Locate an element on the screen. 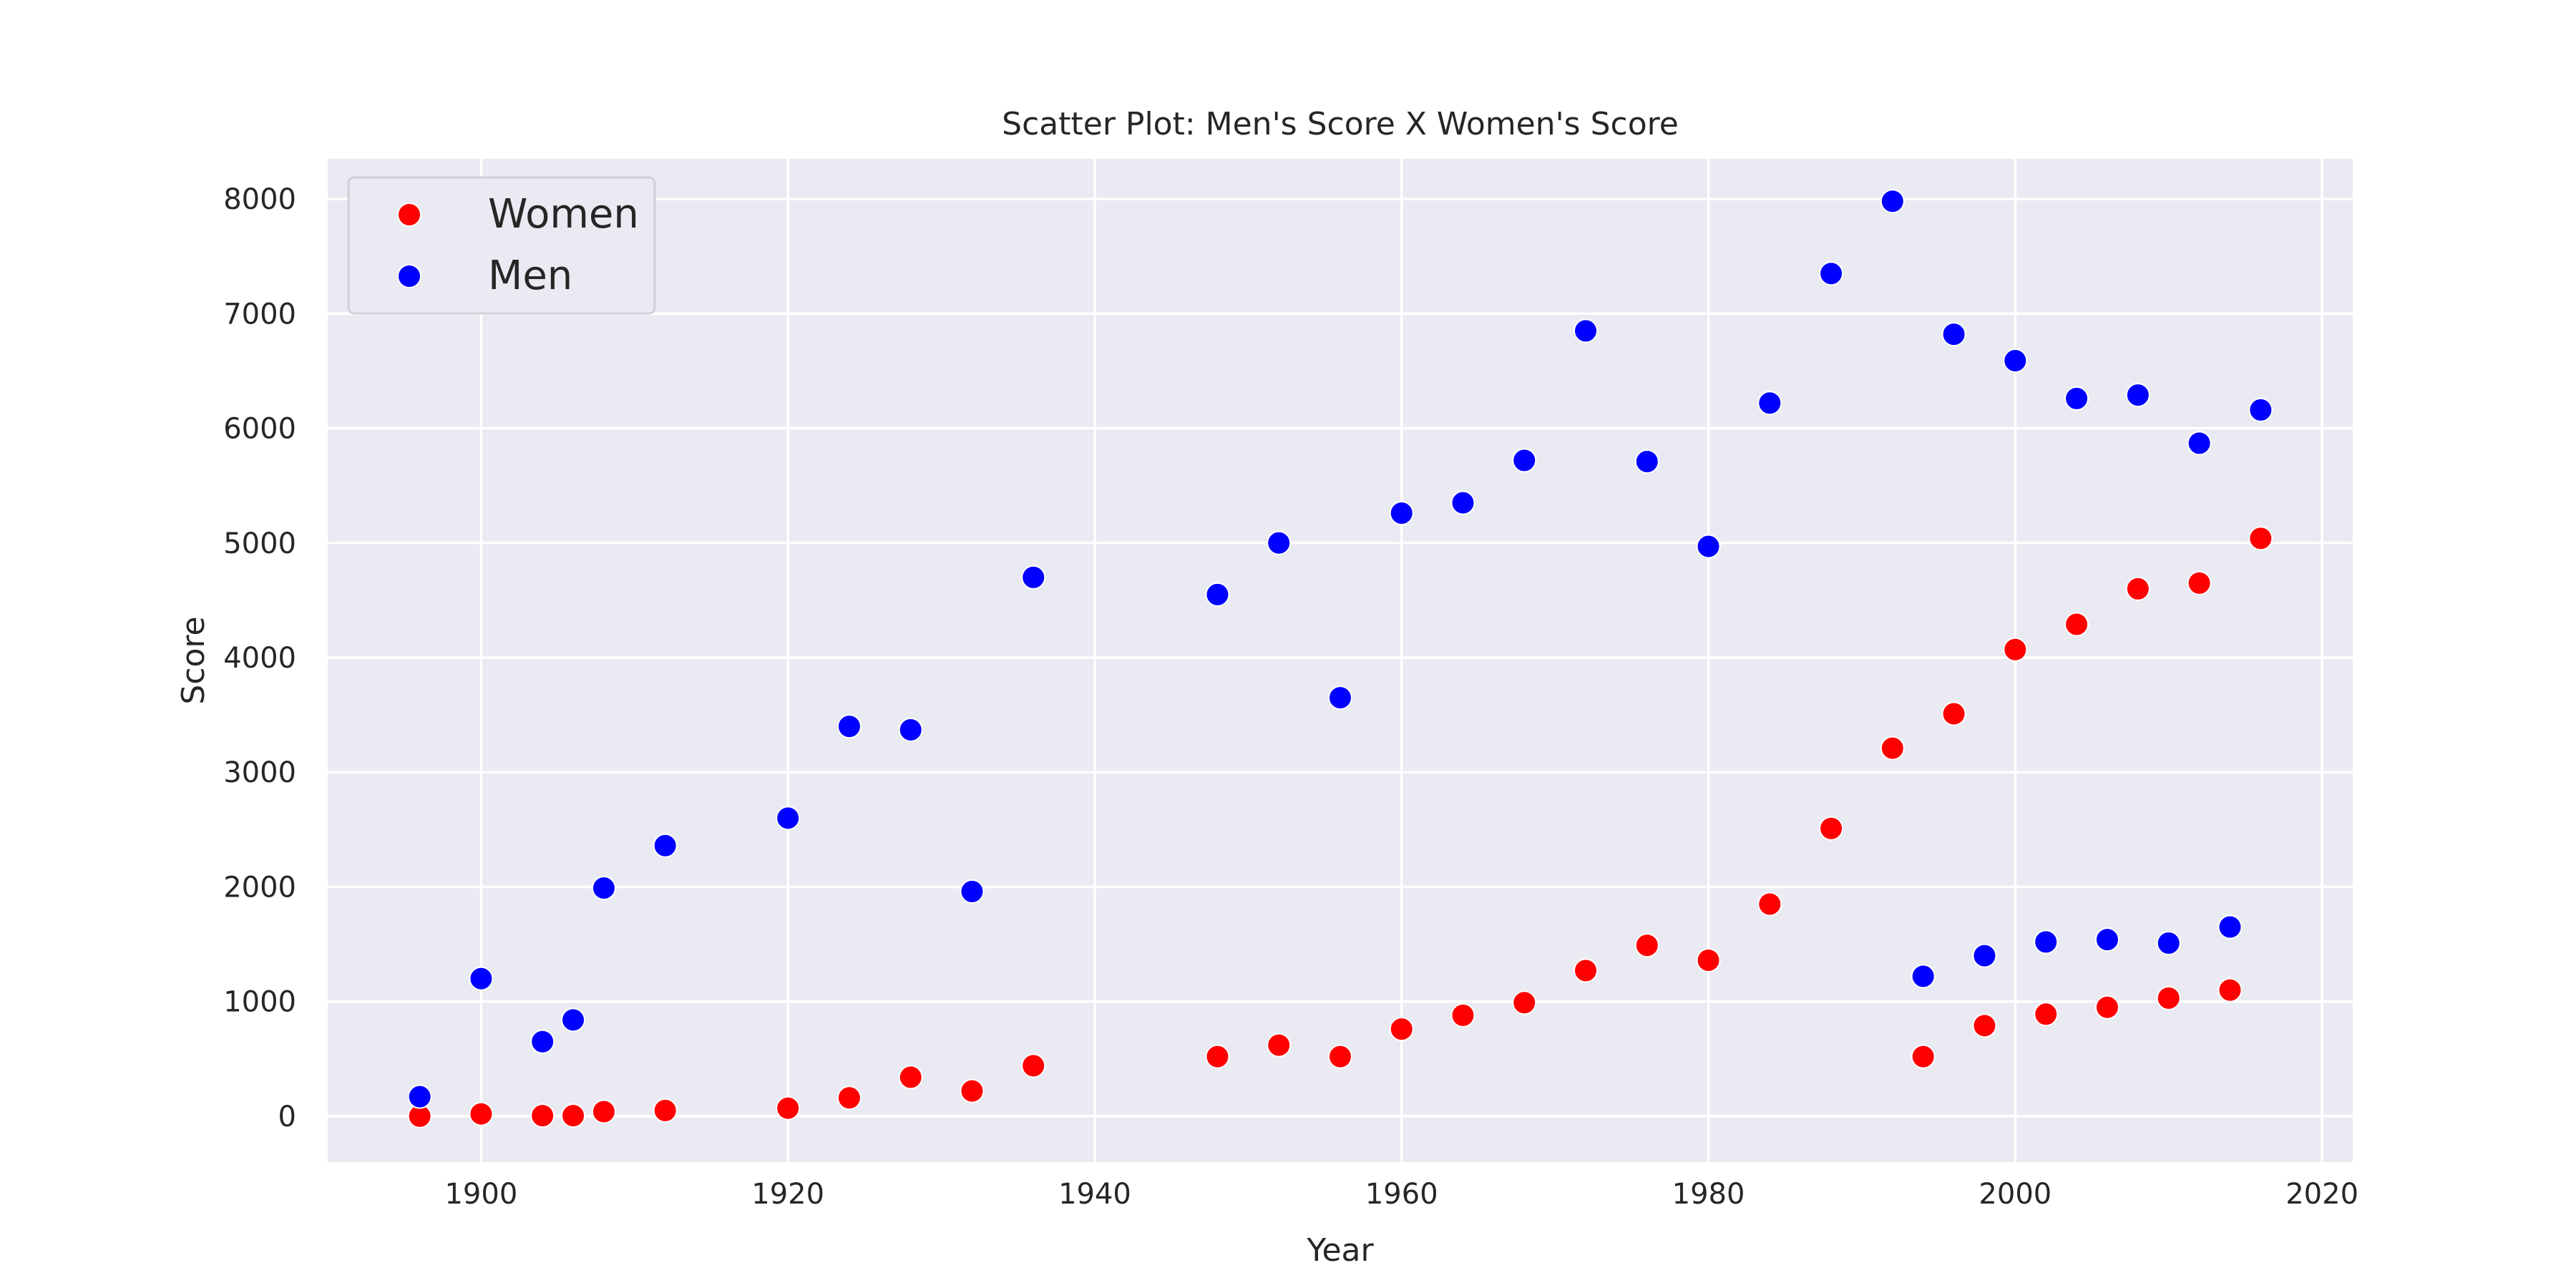 This screenshot has width=2576, height=1288. y-tick-label: 0 is located at coordinates (287, 1117).